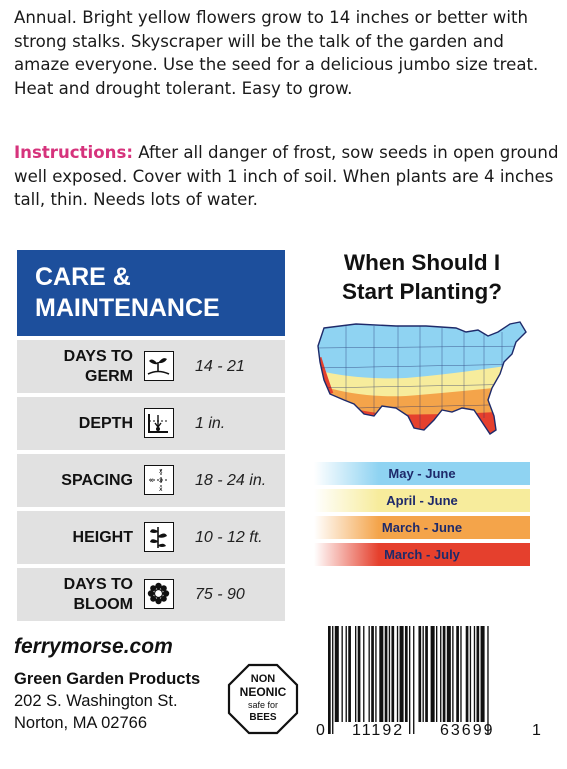 The image size is (567, 769). I want to click on flower-icon, so click(159, 594).